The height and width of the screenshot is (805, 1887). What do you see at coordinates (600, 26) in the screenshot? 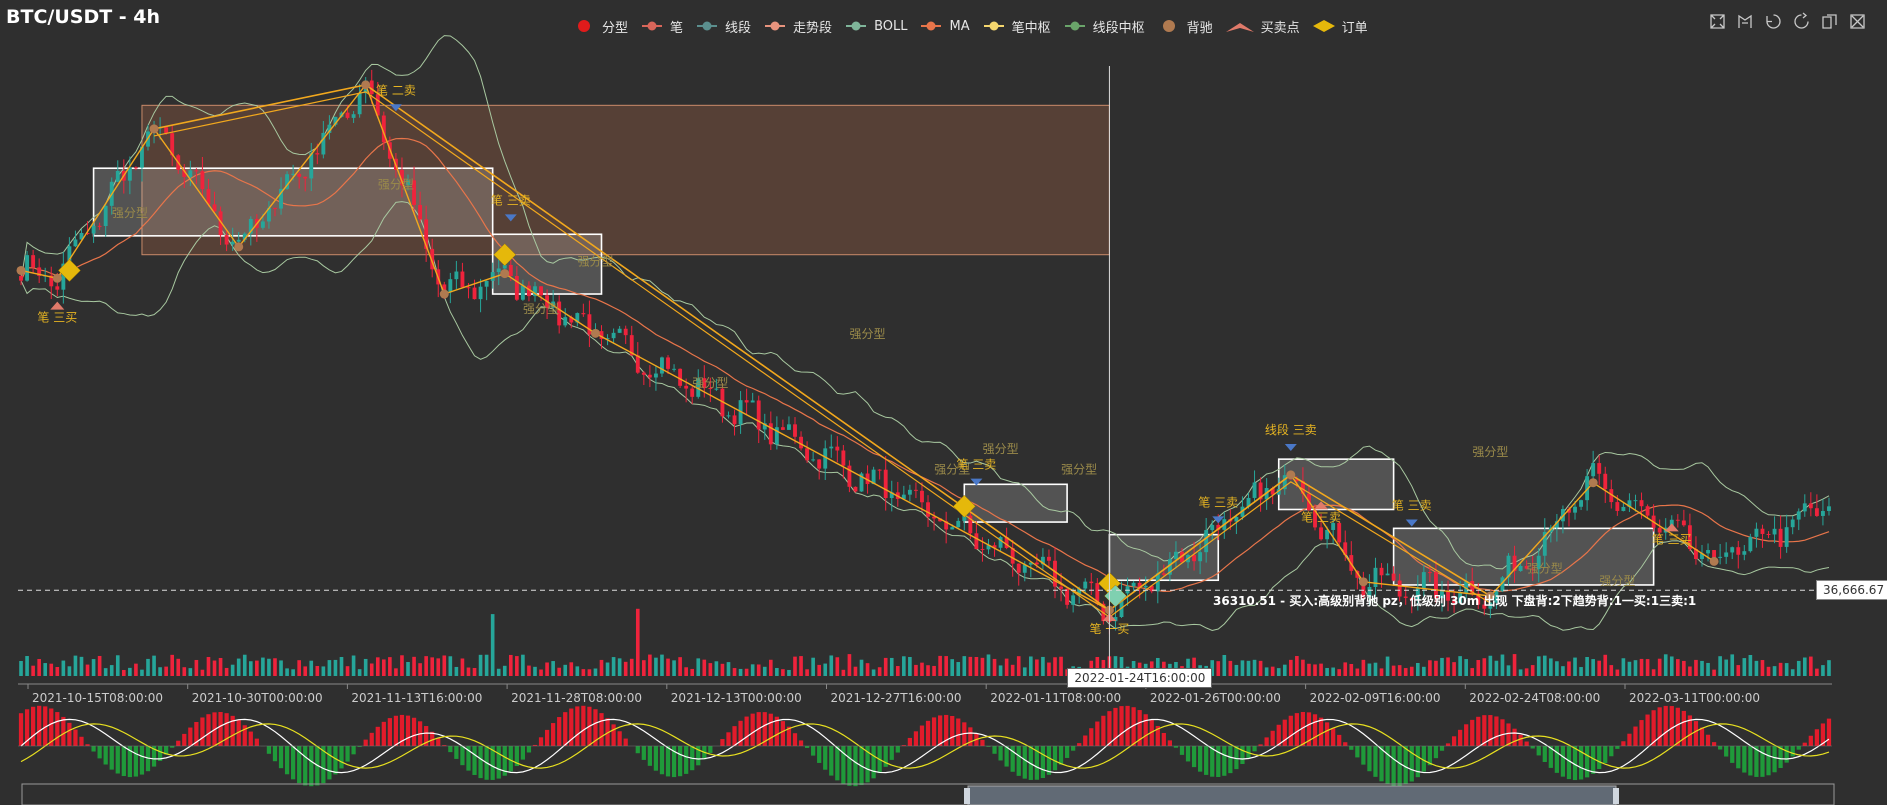
I see `legend-item: 分型` at bounding box center [600, 26].